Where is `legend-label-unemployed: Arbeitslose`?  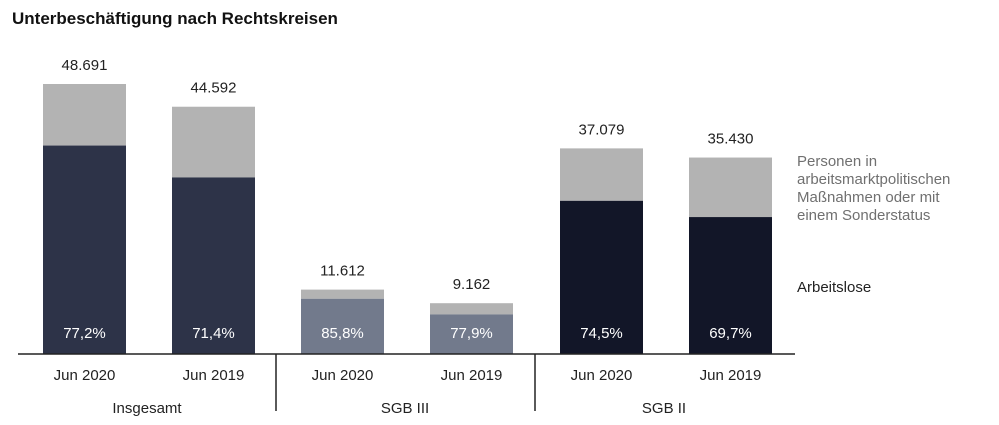
legend-label-unemployed: Arbeitslose is located at coordinates (834, 287).